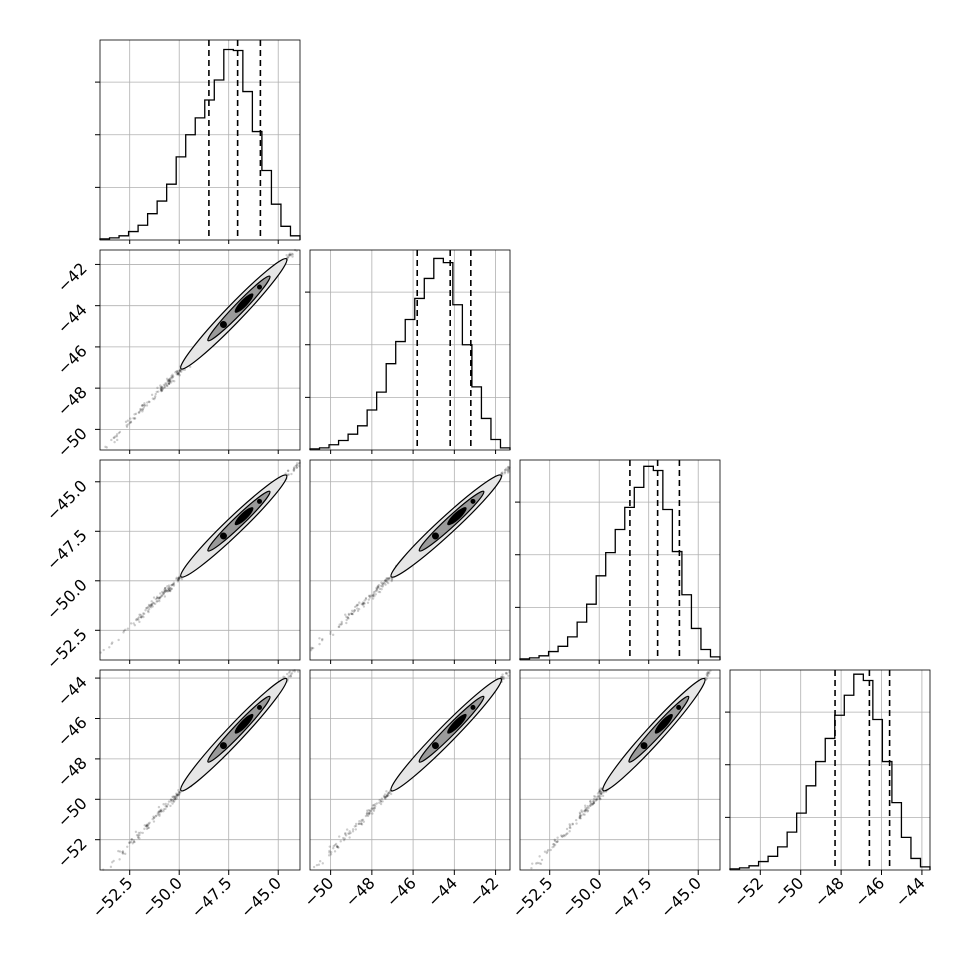  I want to click on density-core, so click(244, 723).